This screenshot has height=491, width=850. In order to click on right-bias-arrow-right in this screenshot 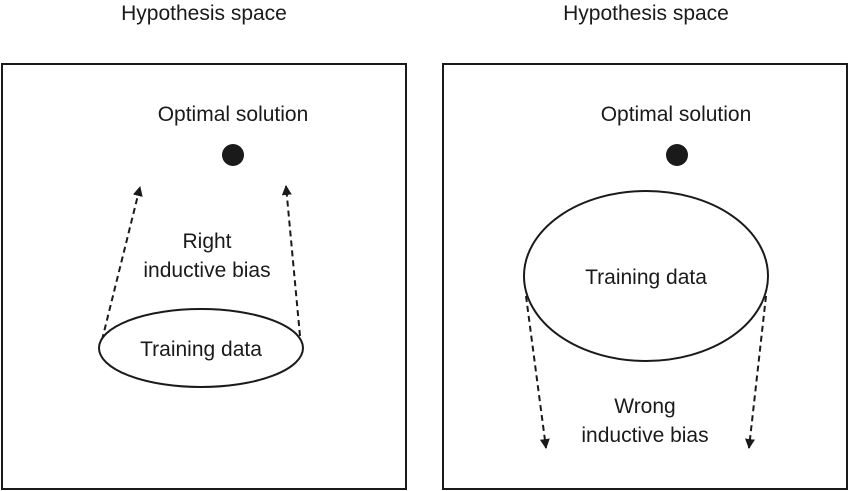, I will do `click(756, 372)`.